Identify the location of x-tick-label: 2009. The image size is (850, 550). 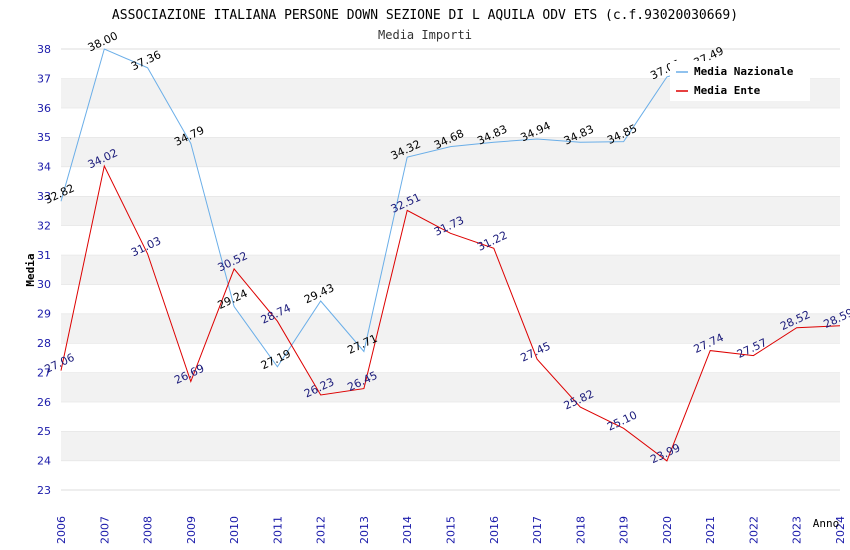
(191, 530).